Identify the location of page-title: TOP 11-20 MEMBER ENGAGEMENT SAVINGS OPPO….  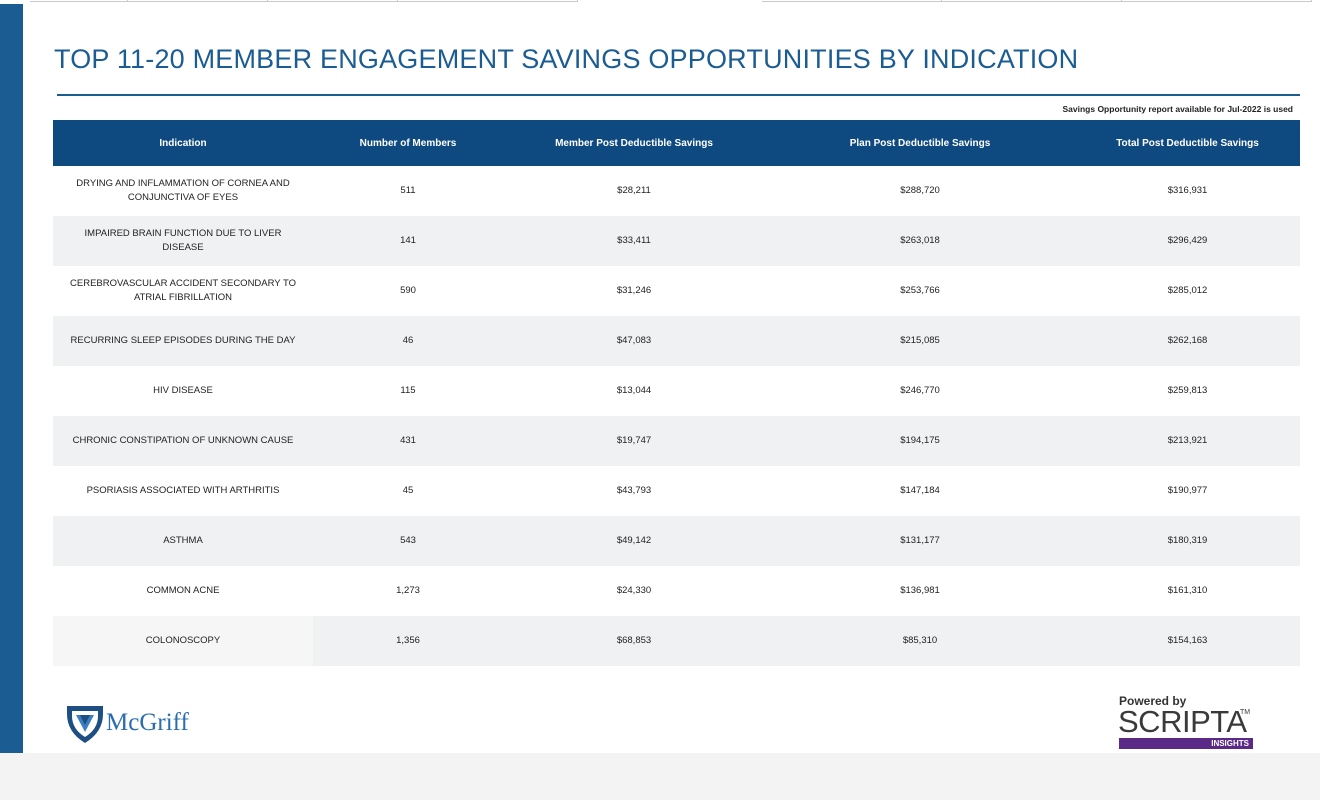
(566, 59).